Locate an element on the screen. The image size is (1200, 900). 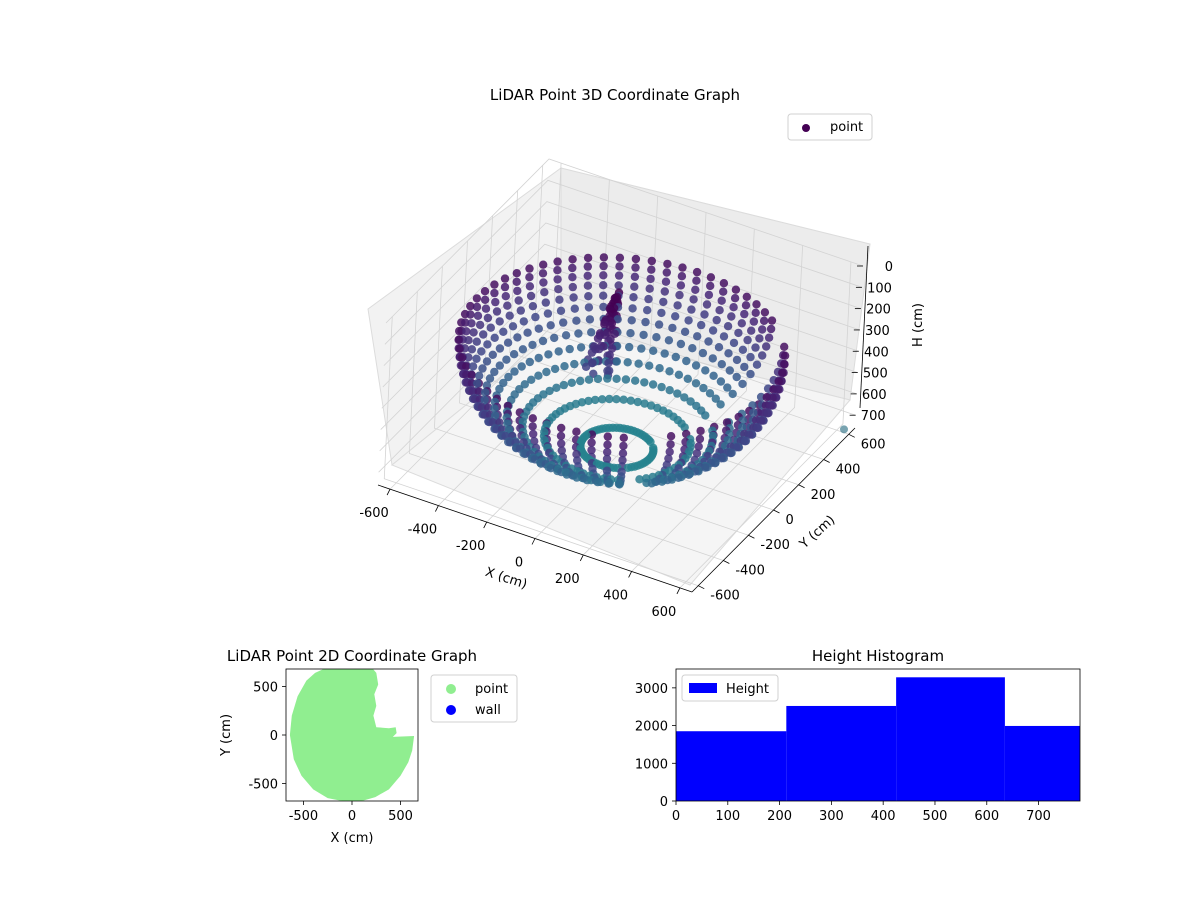
y-tick-label-2d: -500 is located at coordinates (263, 785).